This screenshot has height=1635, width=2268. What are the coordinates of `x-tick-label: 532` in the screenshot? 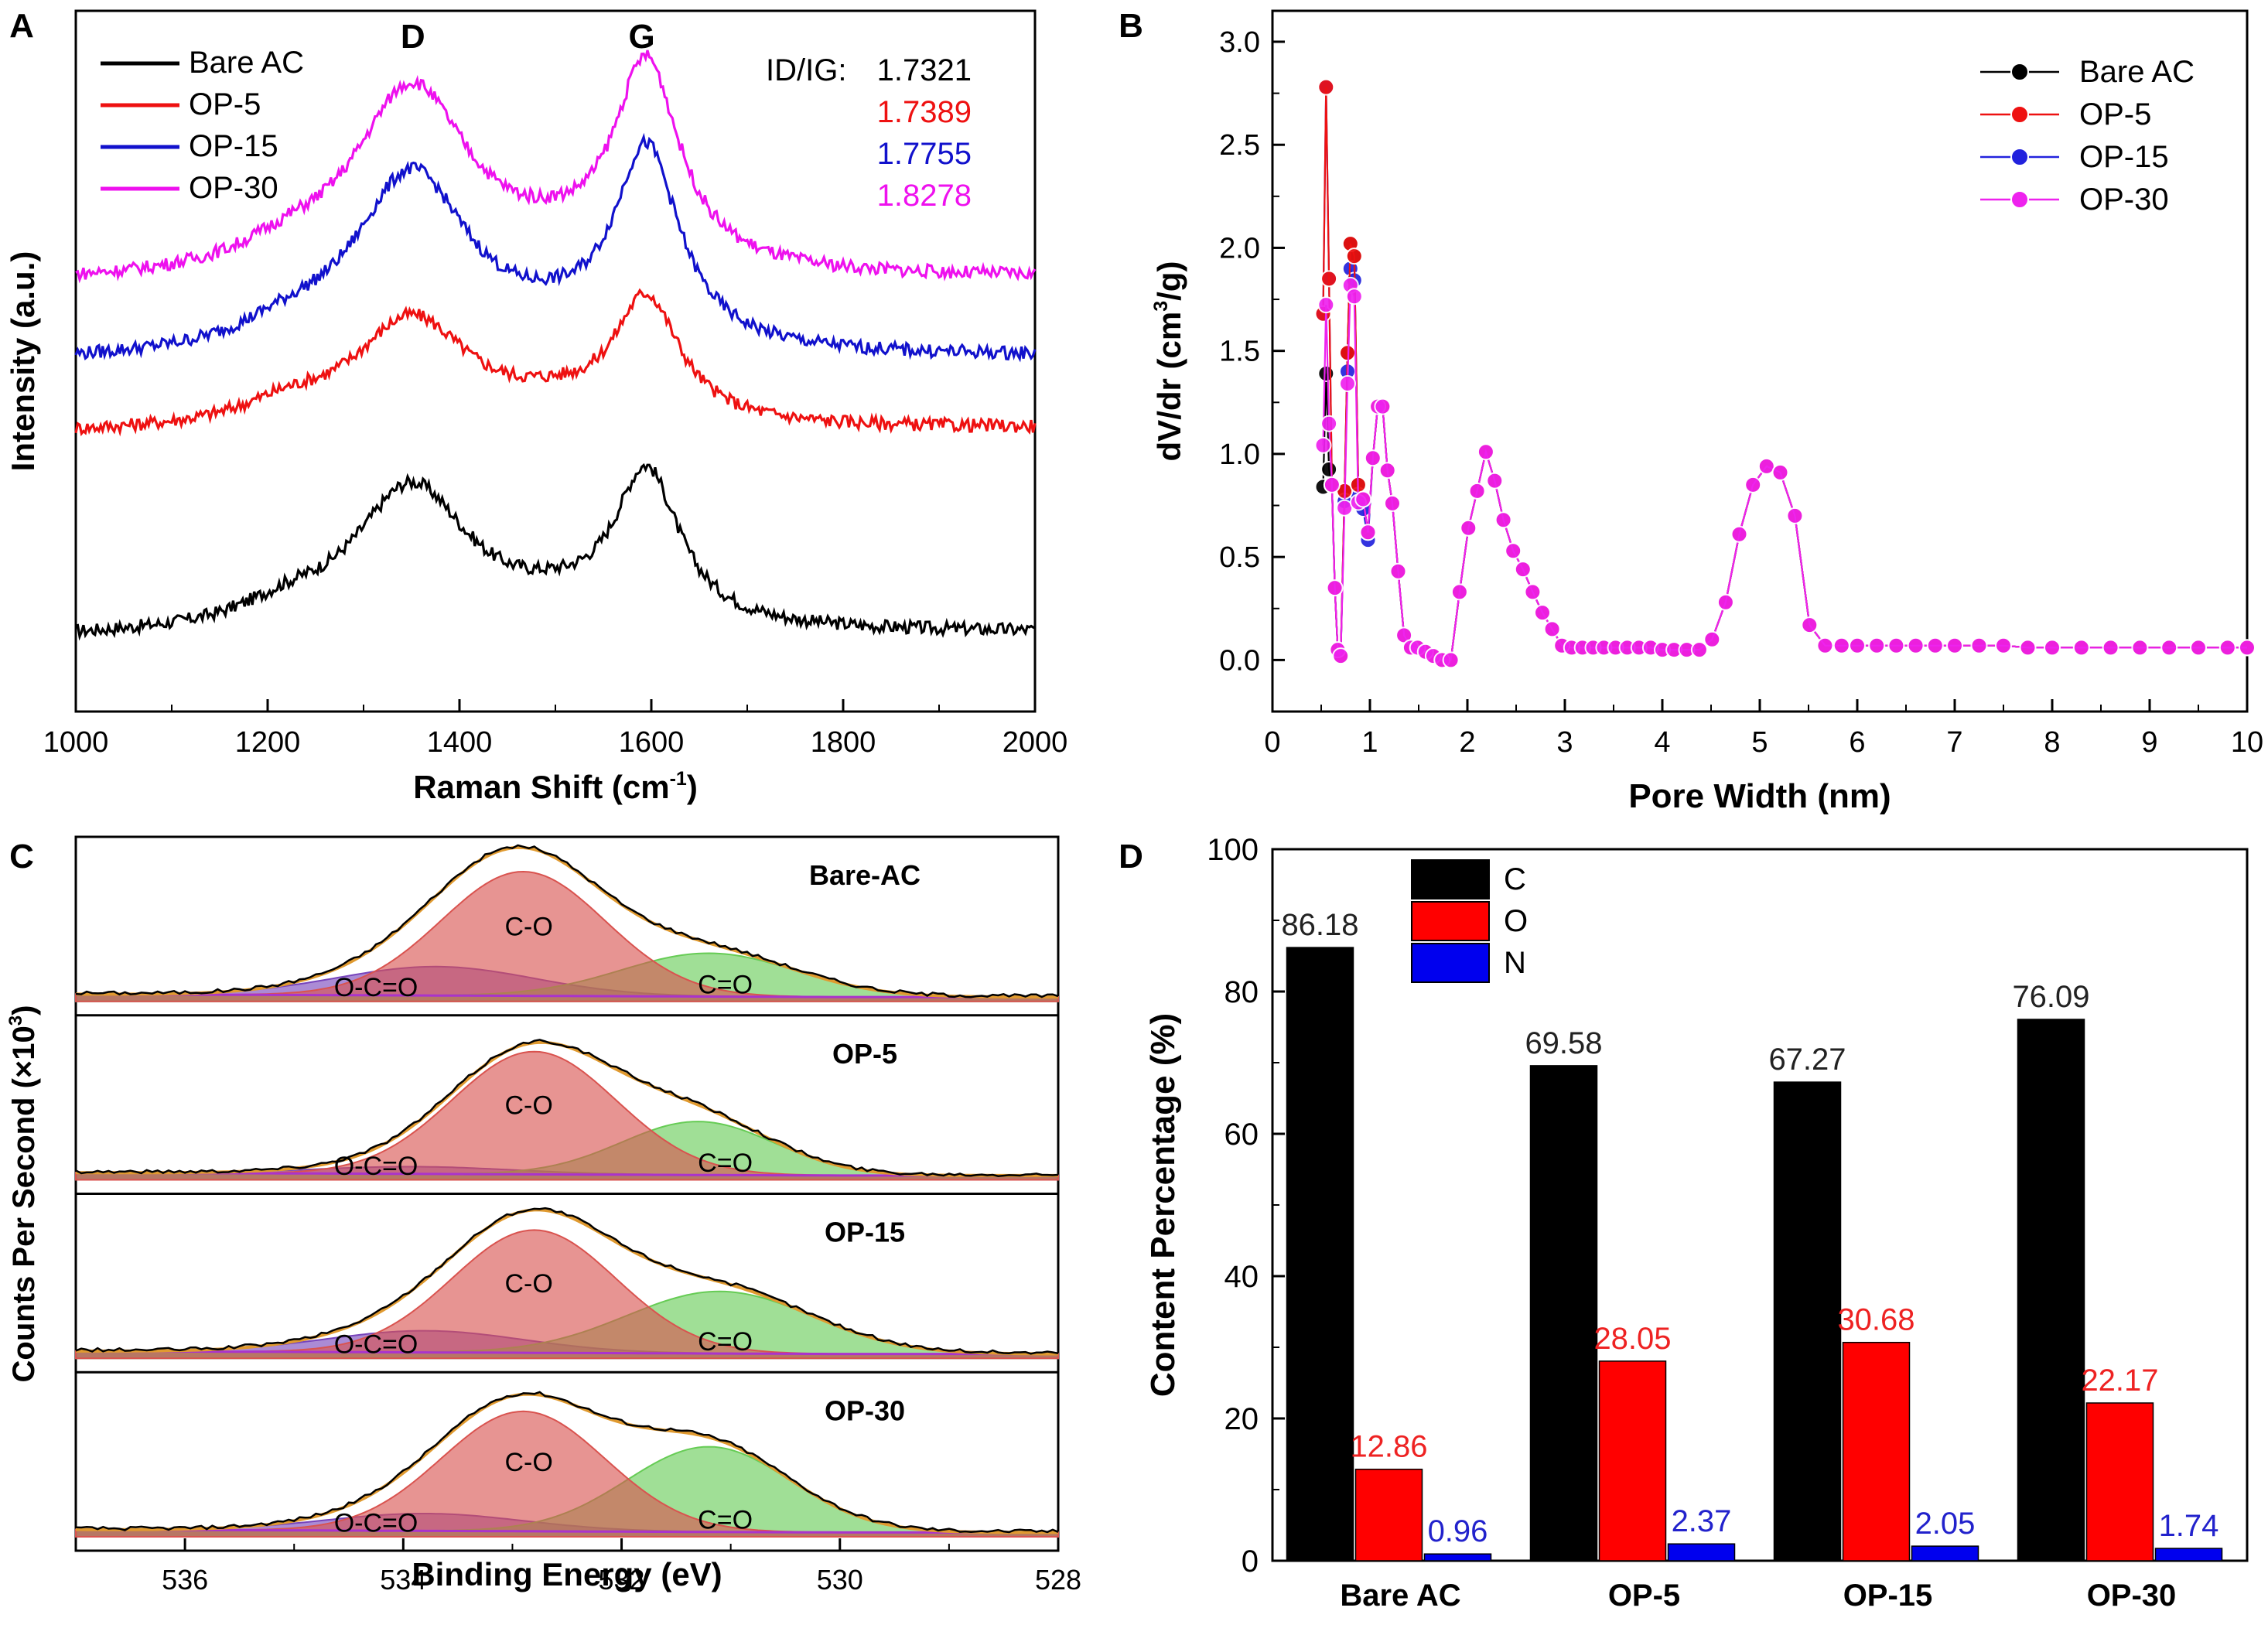 It's located at (622, 1580).